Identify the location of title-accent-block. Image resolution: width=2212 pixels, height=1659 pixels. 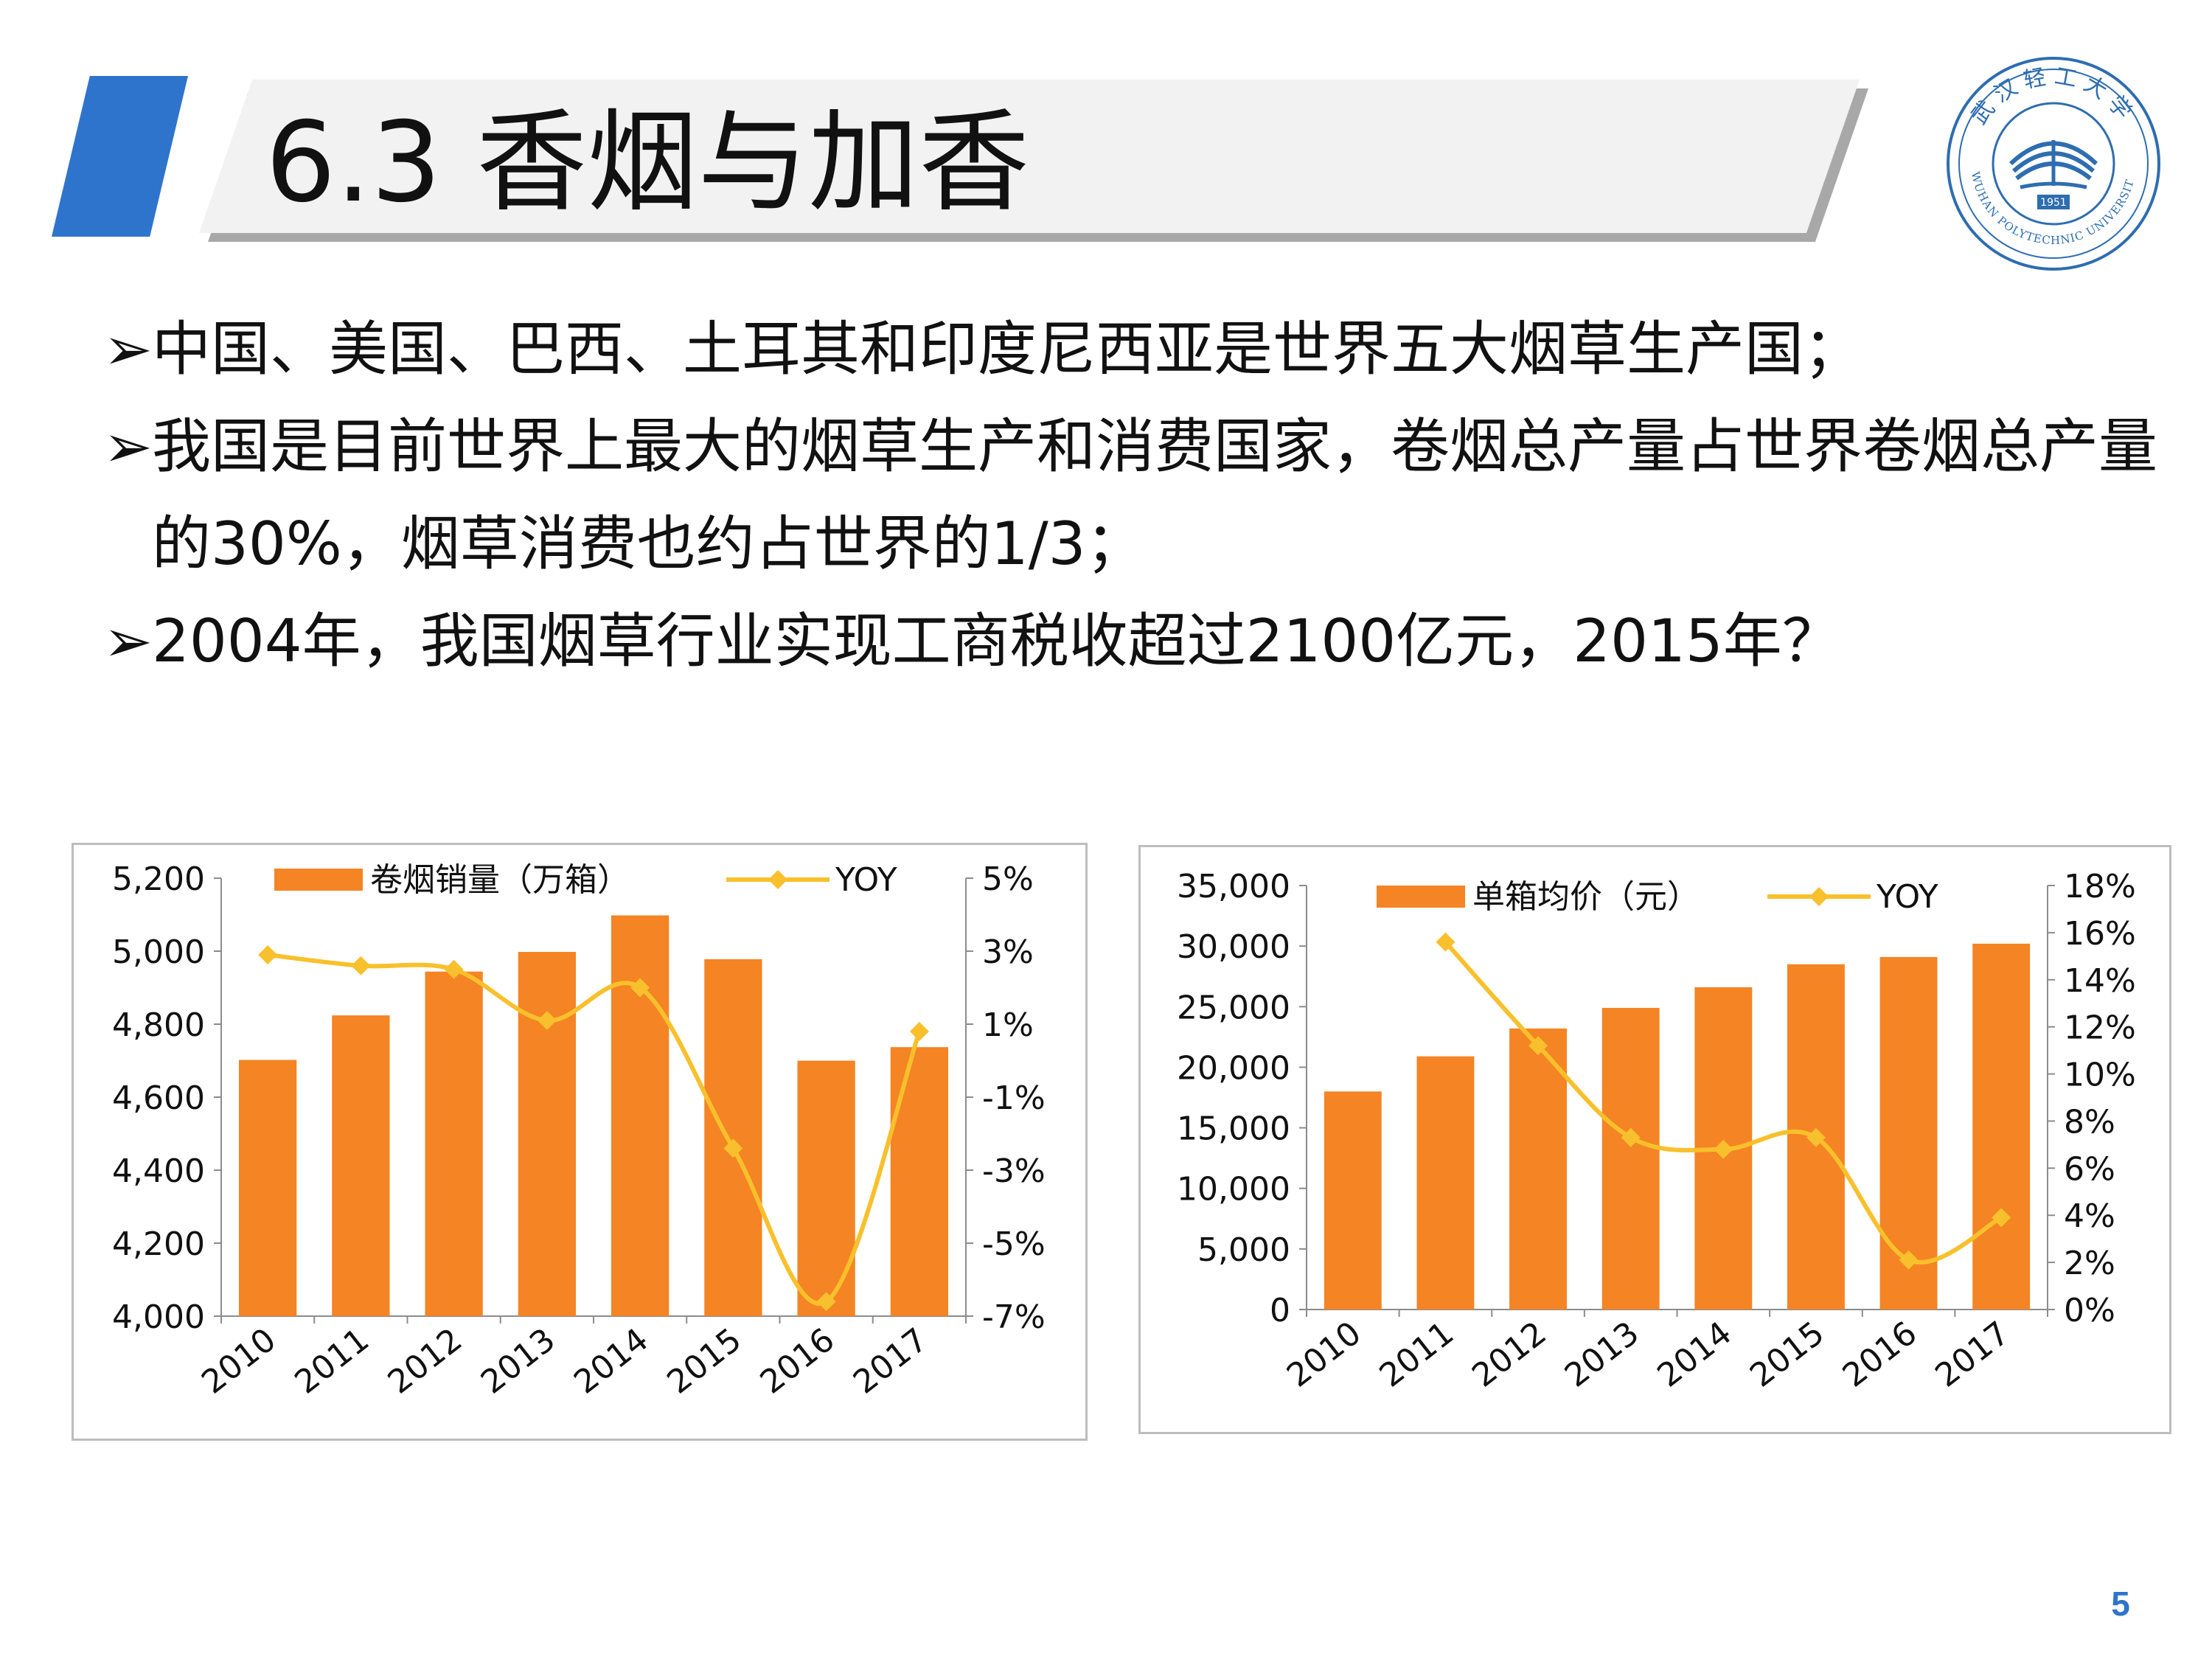
(120, 156).